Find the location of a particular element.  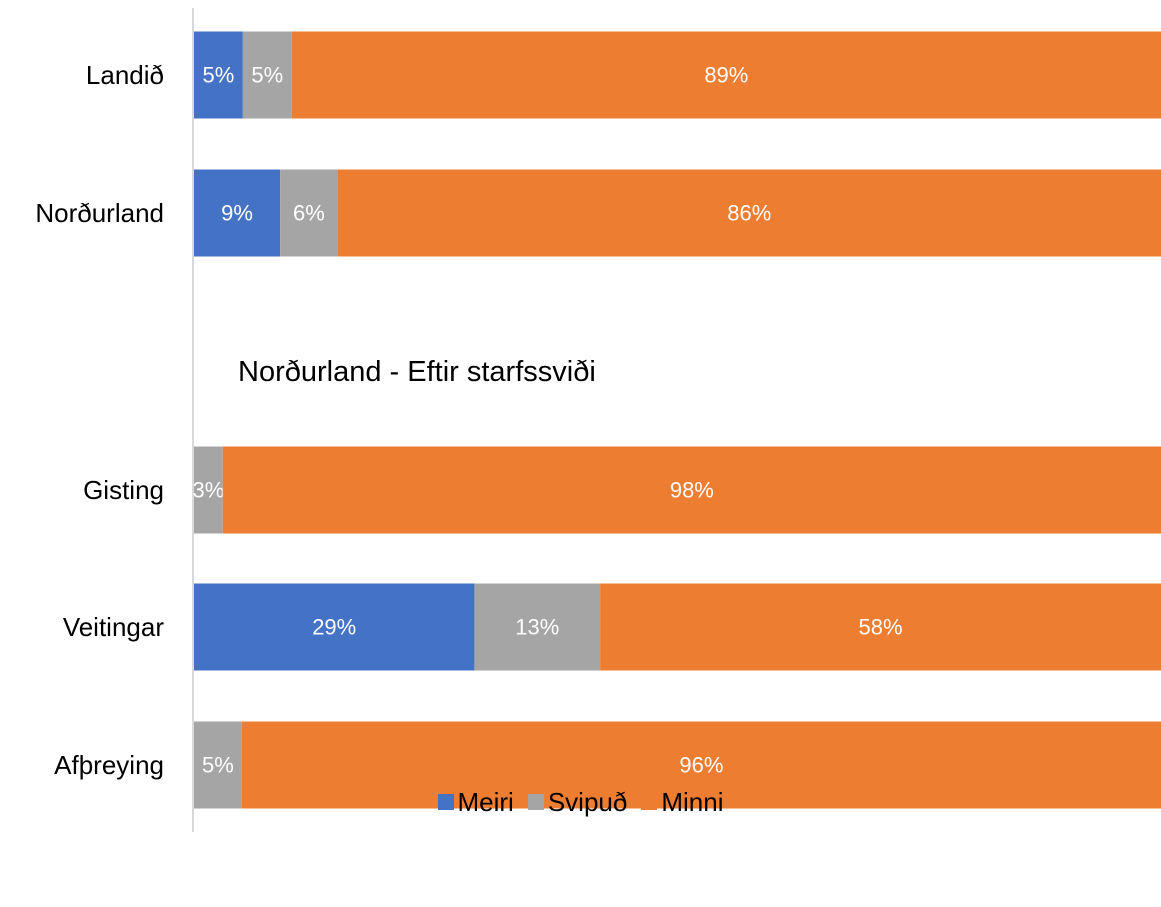

data-label: 29% is located at coordinates (334, 627).